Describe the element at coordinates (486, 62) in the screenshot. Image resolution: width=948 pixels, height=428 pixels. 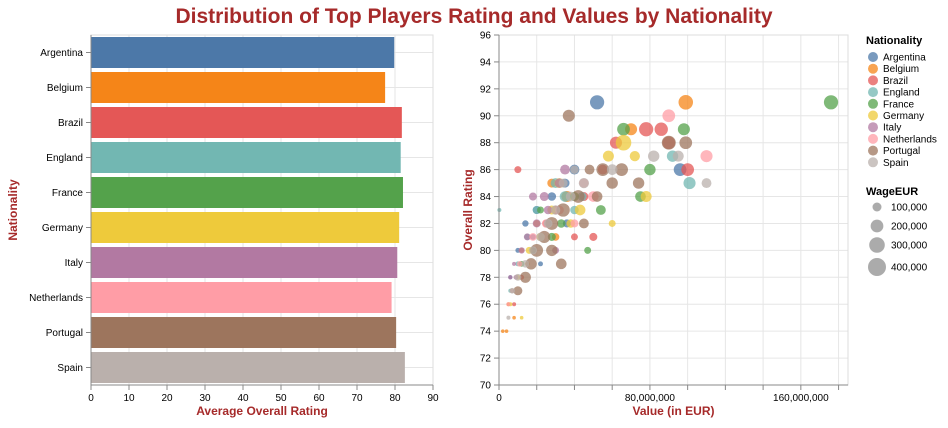
I see `scatter-y-tick-label: 94` at that location.